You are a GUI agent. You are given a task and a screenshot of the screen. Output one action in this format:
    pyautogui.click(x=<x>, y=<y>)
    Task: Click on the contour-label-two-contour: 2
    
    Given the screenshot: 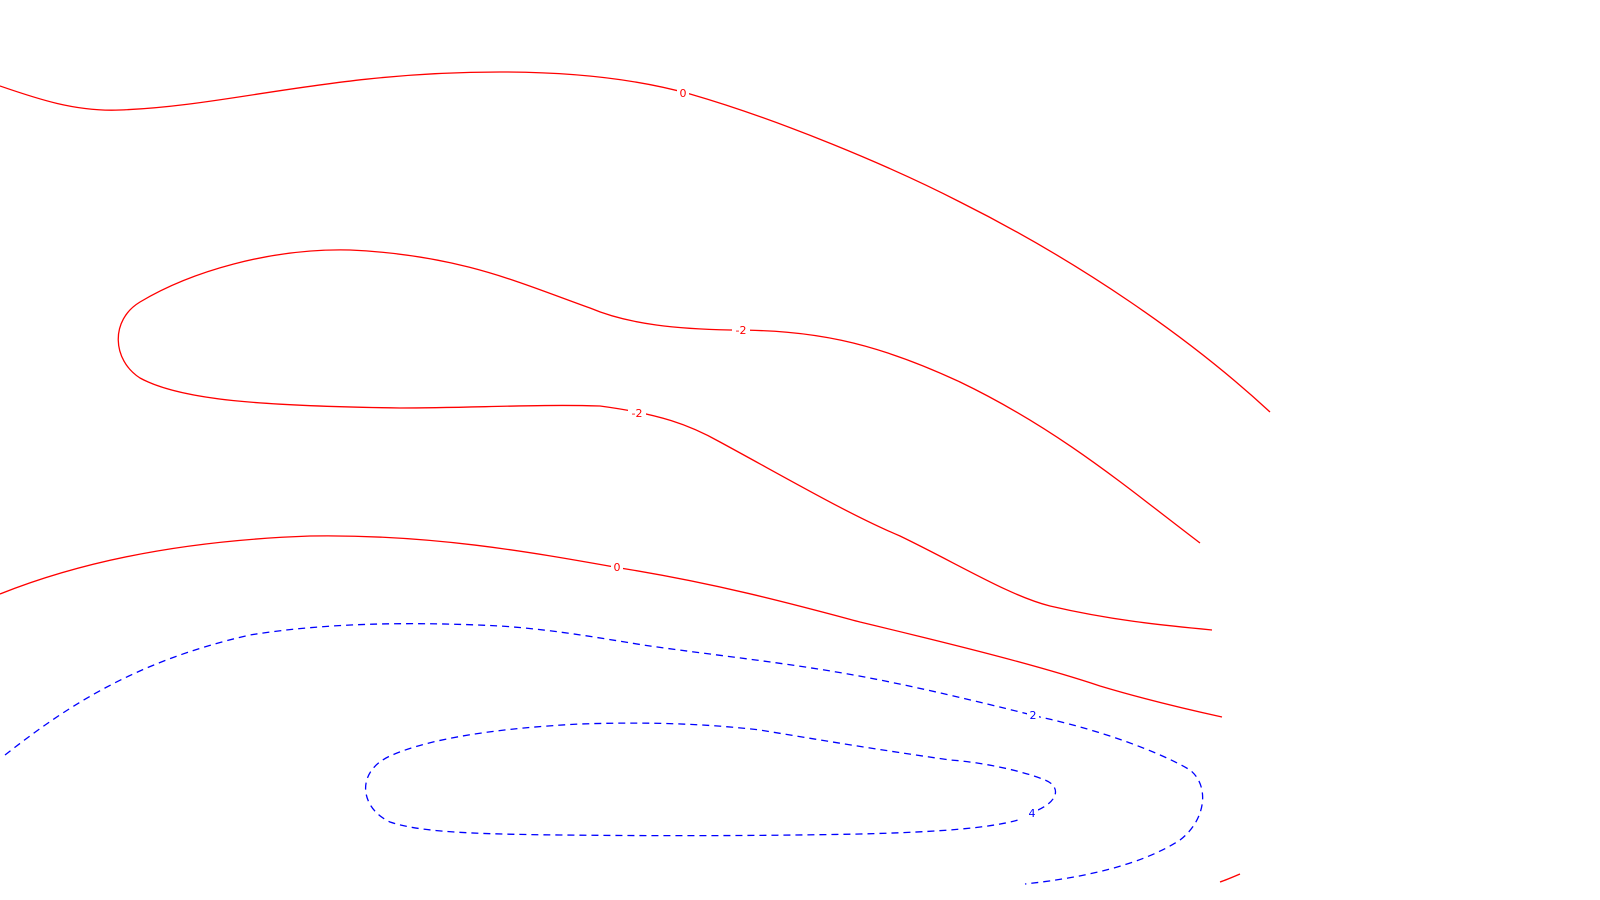 What is the action you would take?
    pyautogui.click(x=1033, y=715)
    